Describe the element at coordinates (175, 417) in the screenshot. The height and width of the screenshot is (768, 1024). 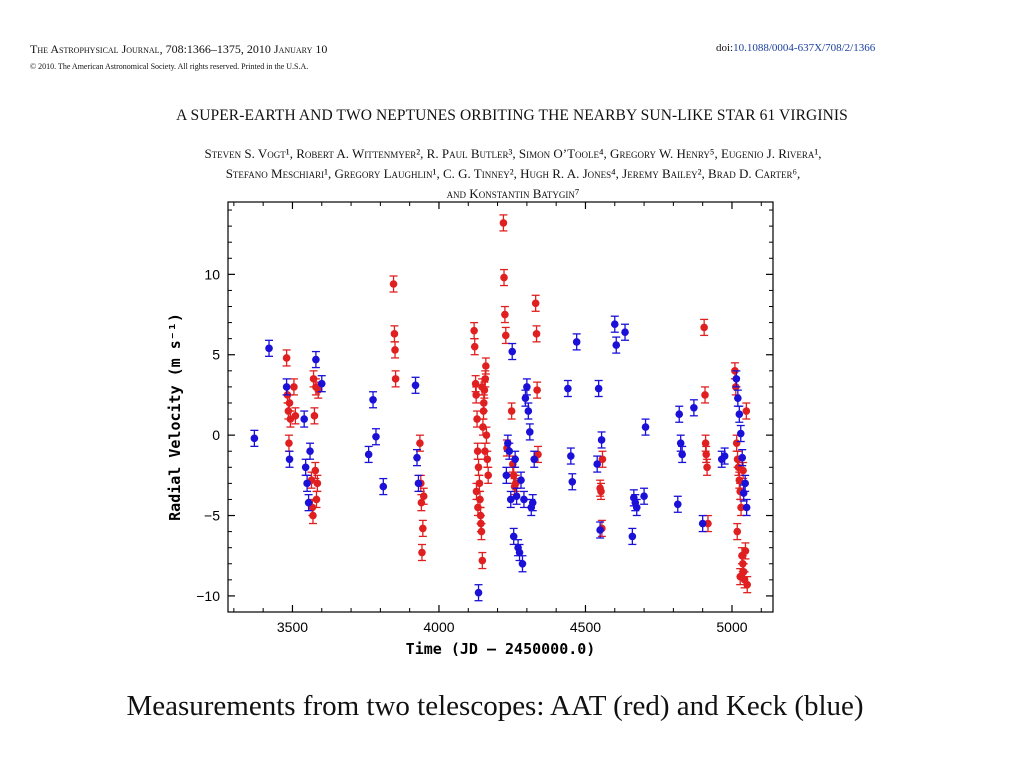
I see `y-axis-label: Radial Velocity (m s⁻¹)` at that location.